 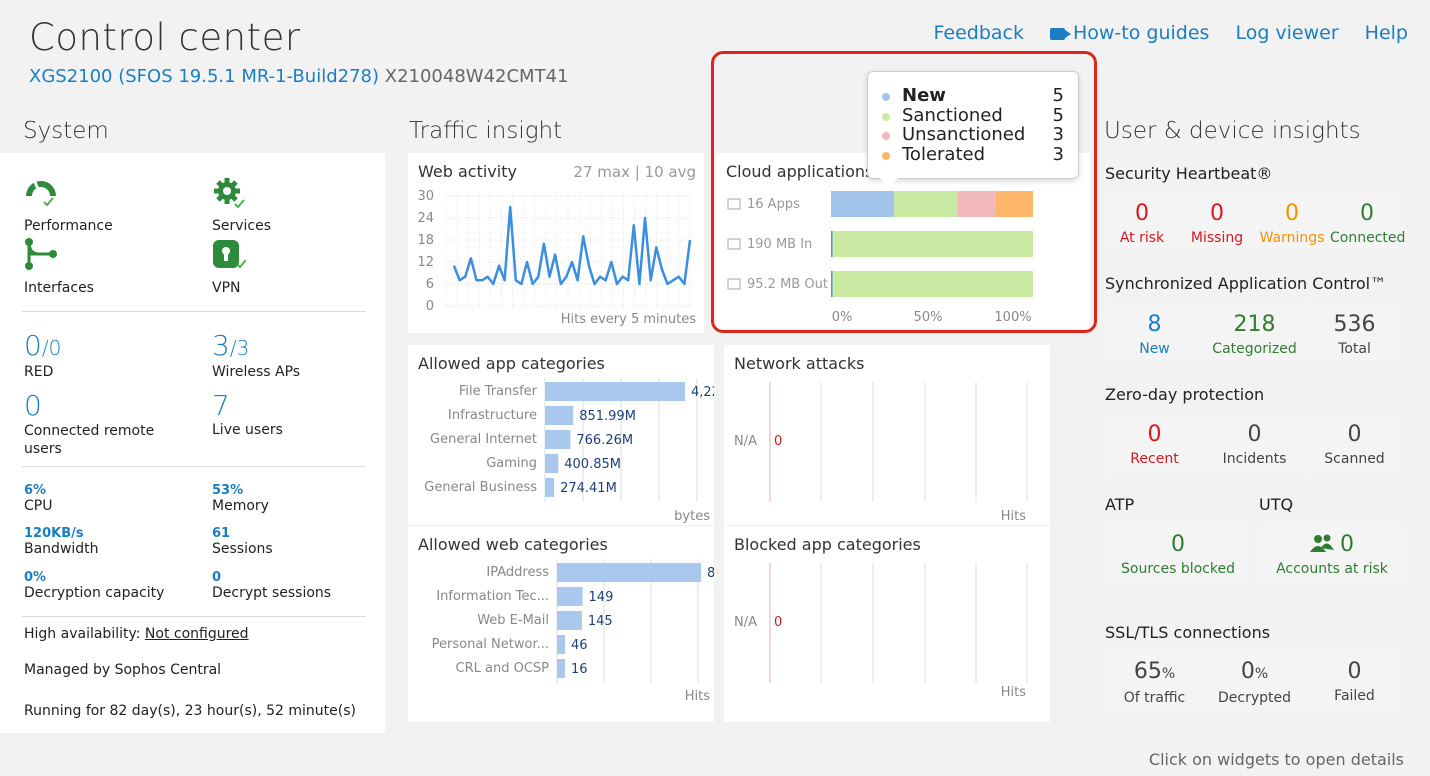 I want to click on insight-tile: 8 New, so click(x=1154, y=333).